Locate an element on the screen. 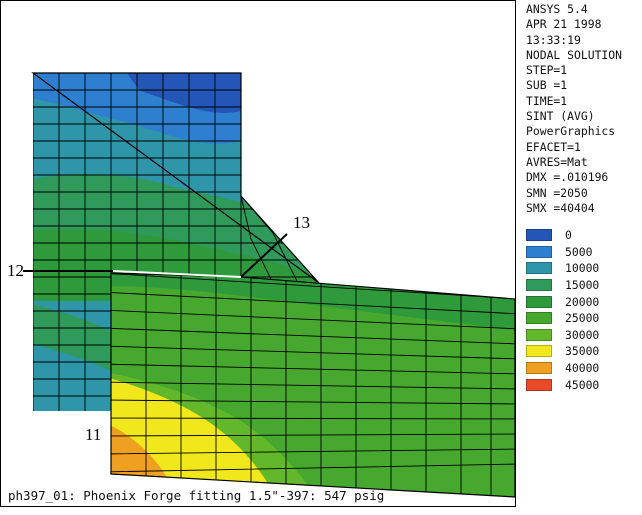 The height and width of the screenshot is (515, 642). legend-entry: 45000 is located at coordinates (562, 384).